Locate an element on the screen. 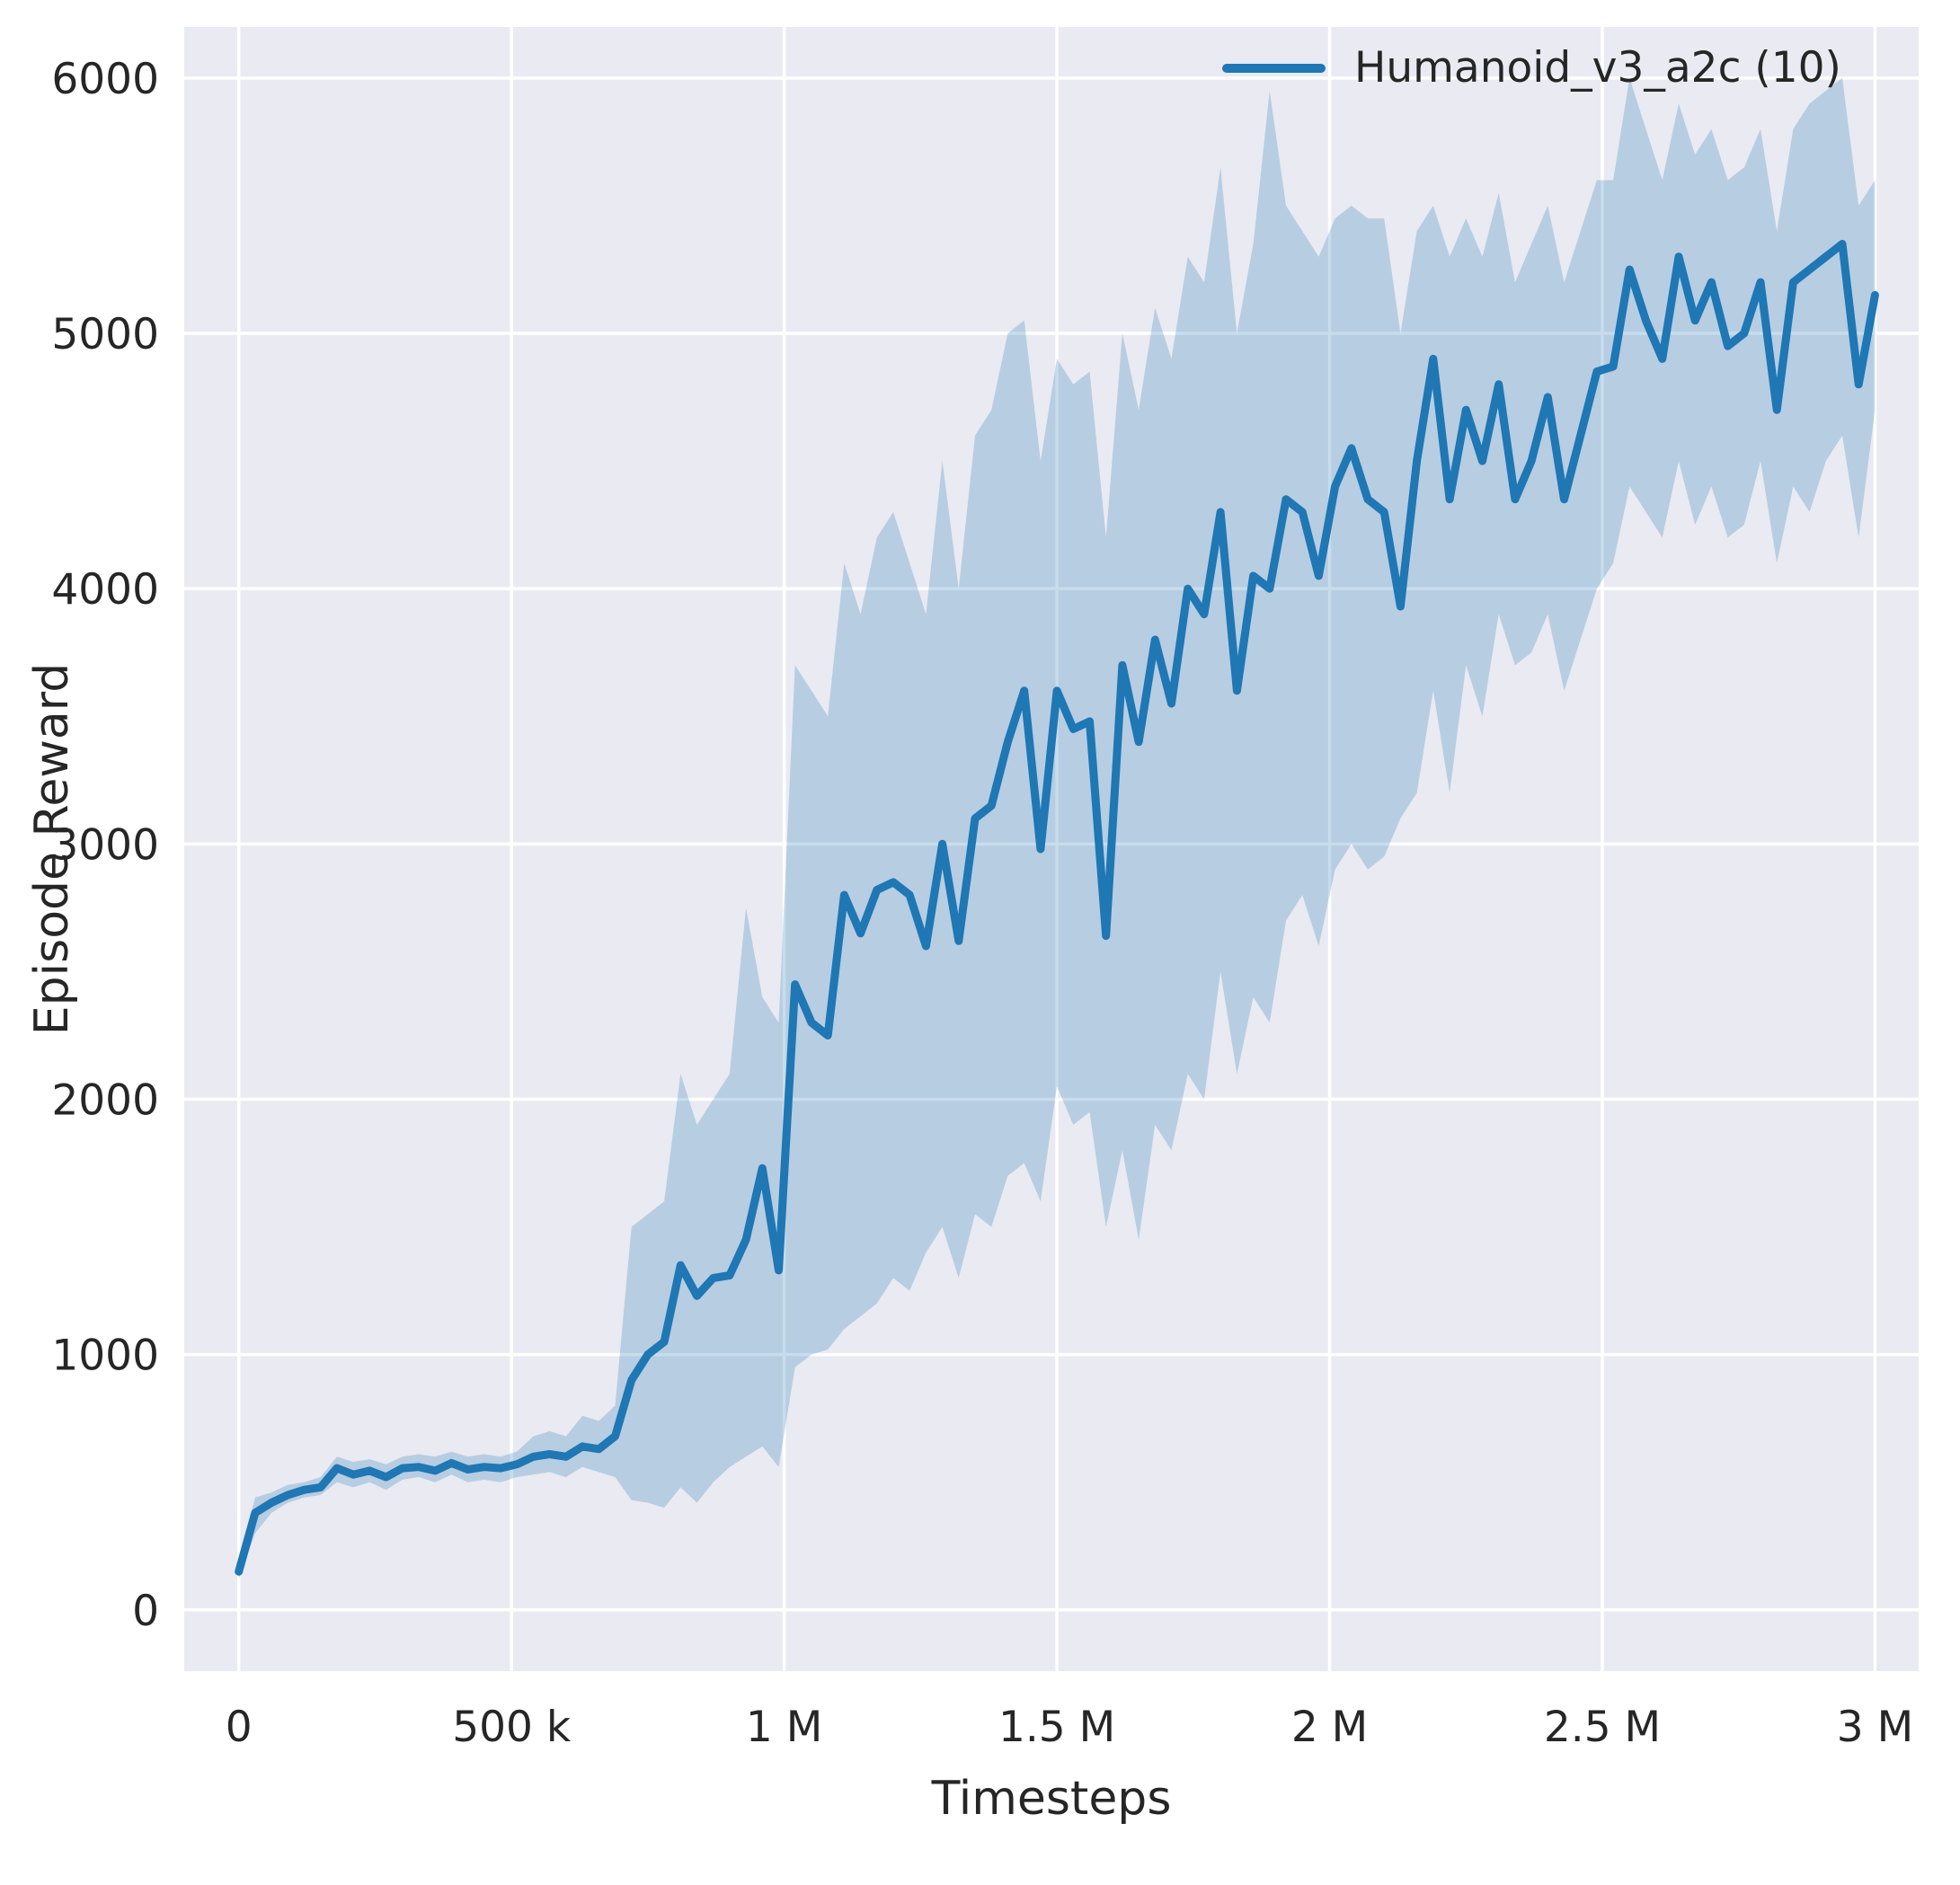 The height and width of the screenshot is (1885, 1960). y-tick-label: 3000 is located at coordinates (105, 845).